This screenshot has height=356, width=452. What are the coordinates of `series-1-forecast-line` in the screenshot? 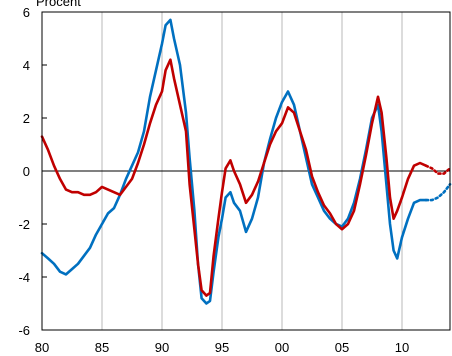 It's located at (438, 192).